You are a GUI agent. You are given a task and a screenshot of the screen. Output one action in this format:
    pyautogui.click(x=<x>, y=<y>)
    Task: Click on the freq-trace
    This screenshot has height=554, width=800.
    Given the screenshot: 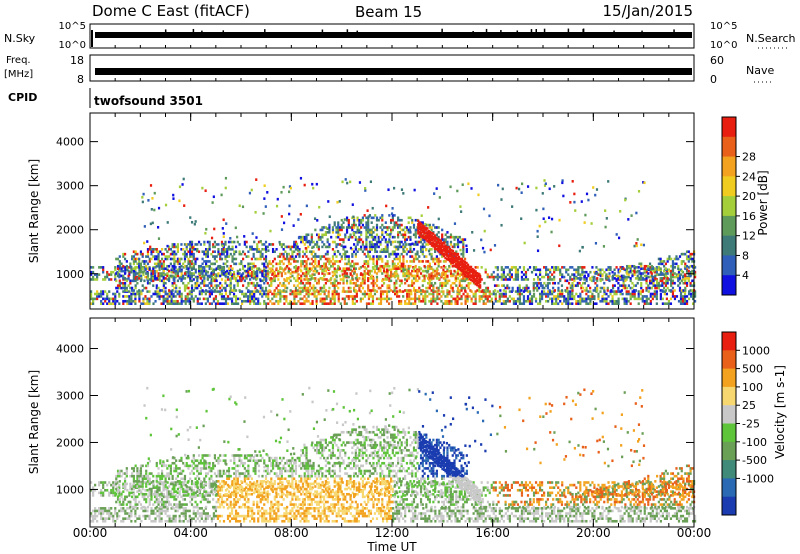 What is the action you would take?
    pyautogui.click(x=393, y=71)
    